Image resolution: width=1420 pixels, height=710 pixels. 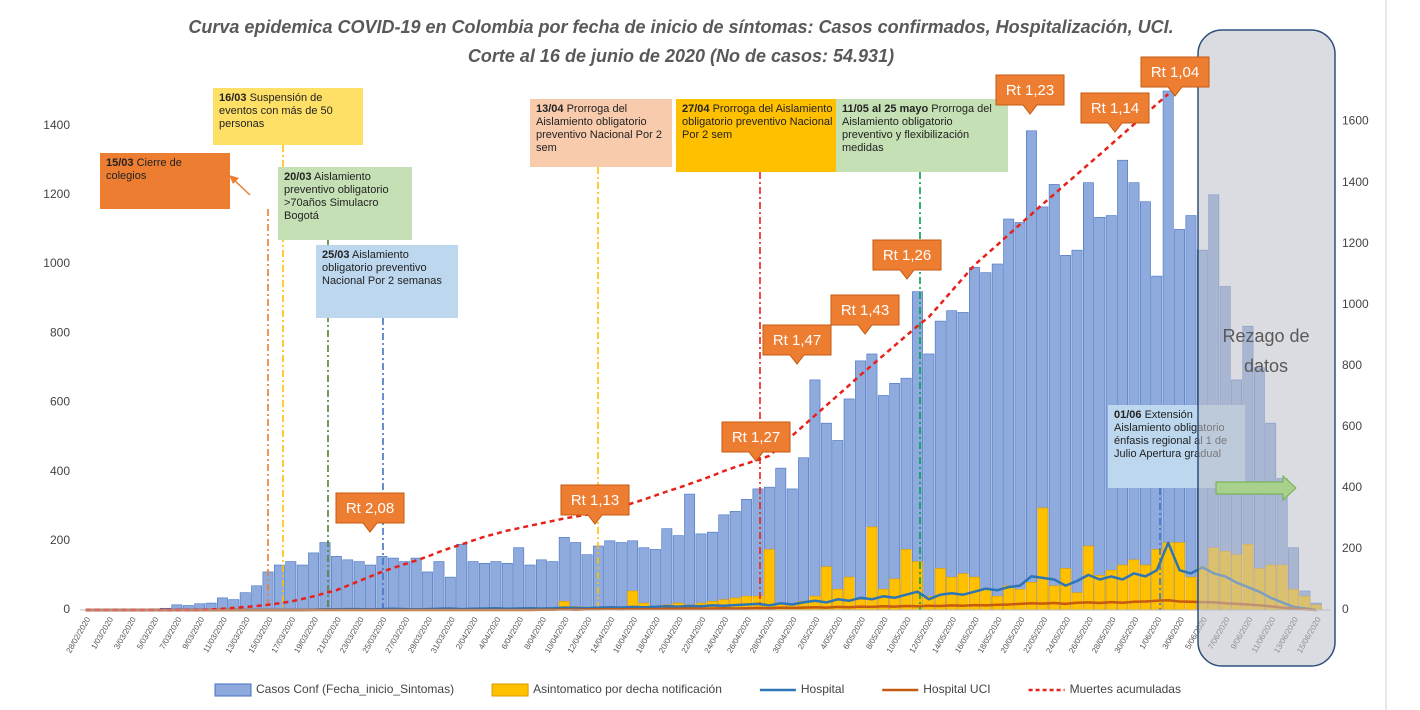 What do you see at coordinates (1355, 243) in the screenshot?
I see `y2-tick-label: 1200` at bounding box center [1355, 243].